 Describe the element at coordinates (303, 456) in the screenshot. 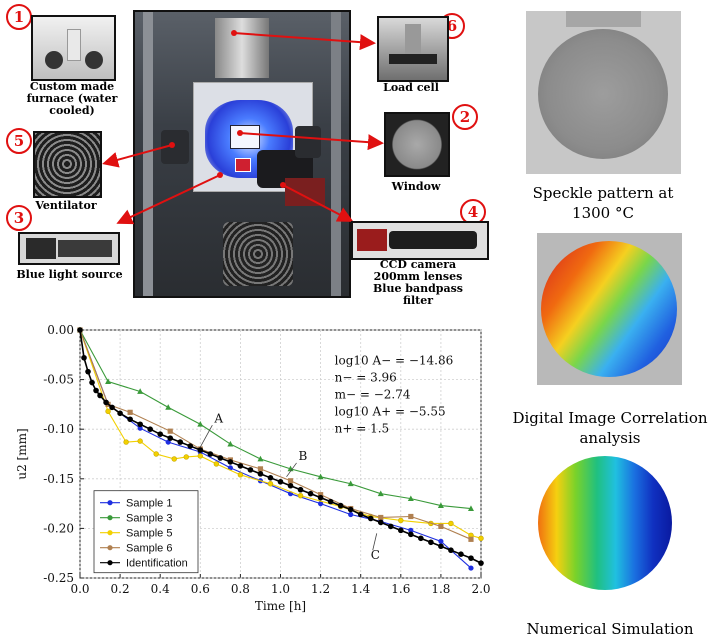

I see `annotation-label: B` at that location.